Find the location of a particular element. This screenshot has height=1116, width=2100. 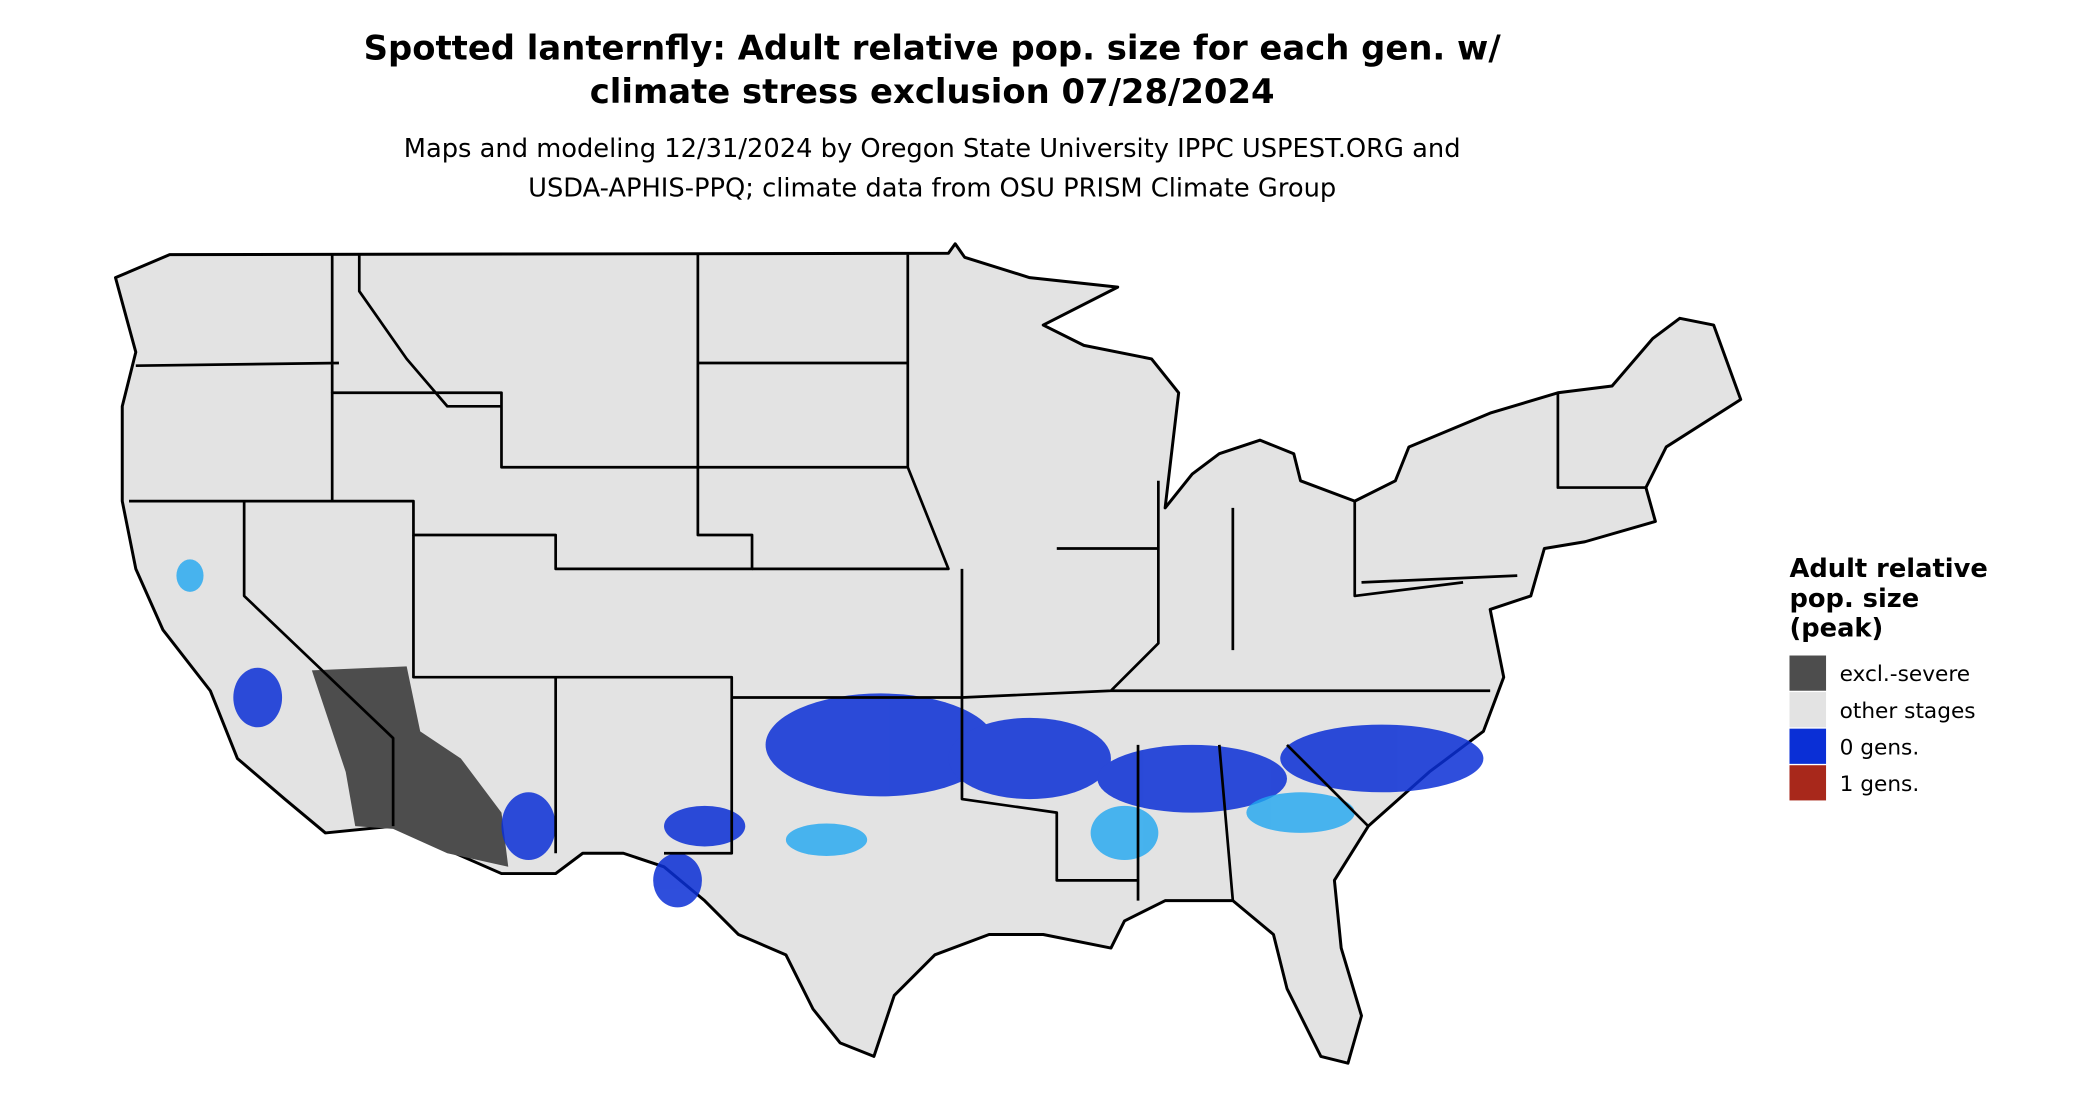

gen-areas is located at coordinates (858, 787).